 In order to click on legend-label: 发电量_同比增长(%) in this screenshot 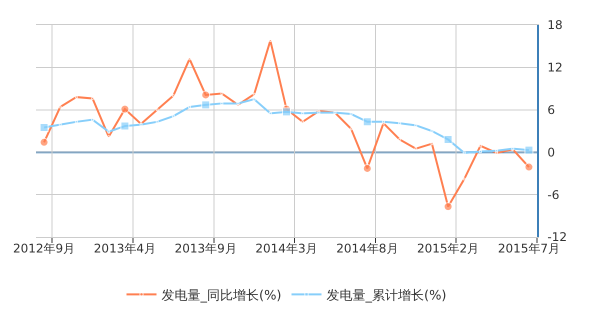, I will do `click(222, 296)`.